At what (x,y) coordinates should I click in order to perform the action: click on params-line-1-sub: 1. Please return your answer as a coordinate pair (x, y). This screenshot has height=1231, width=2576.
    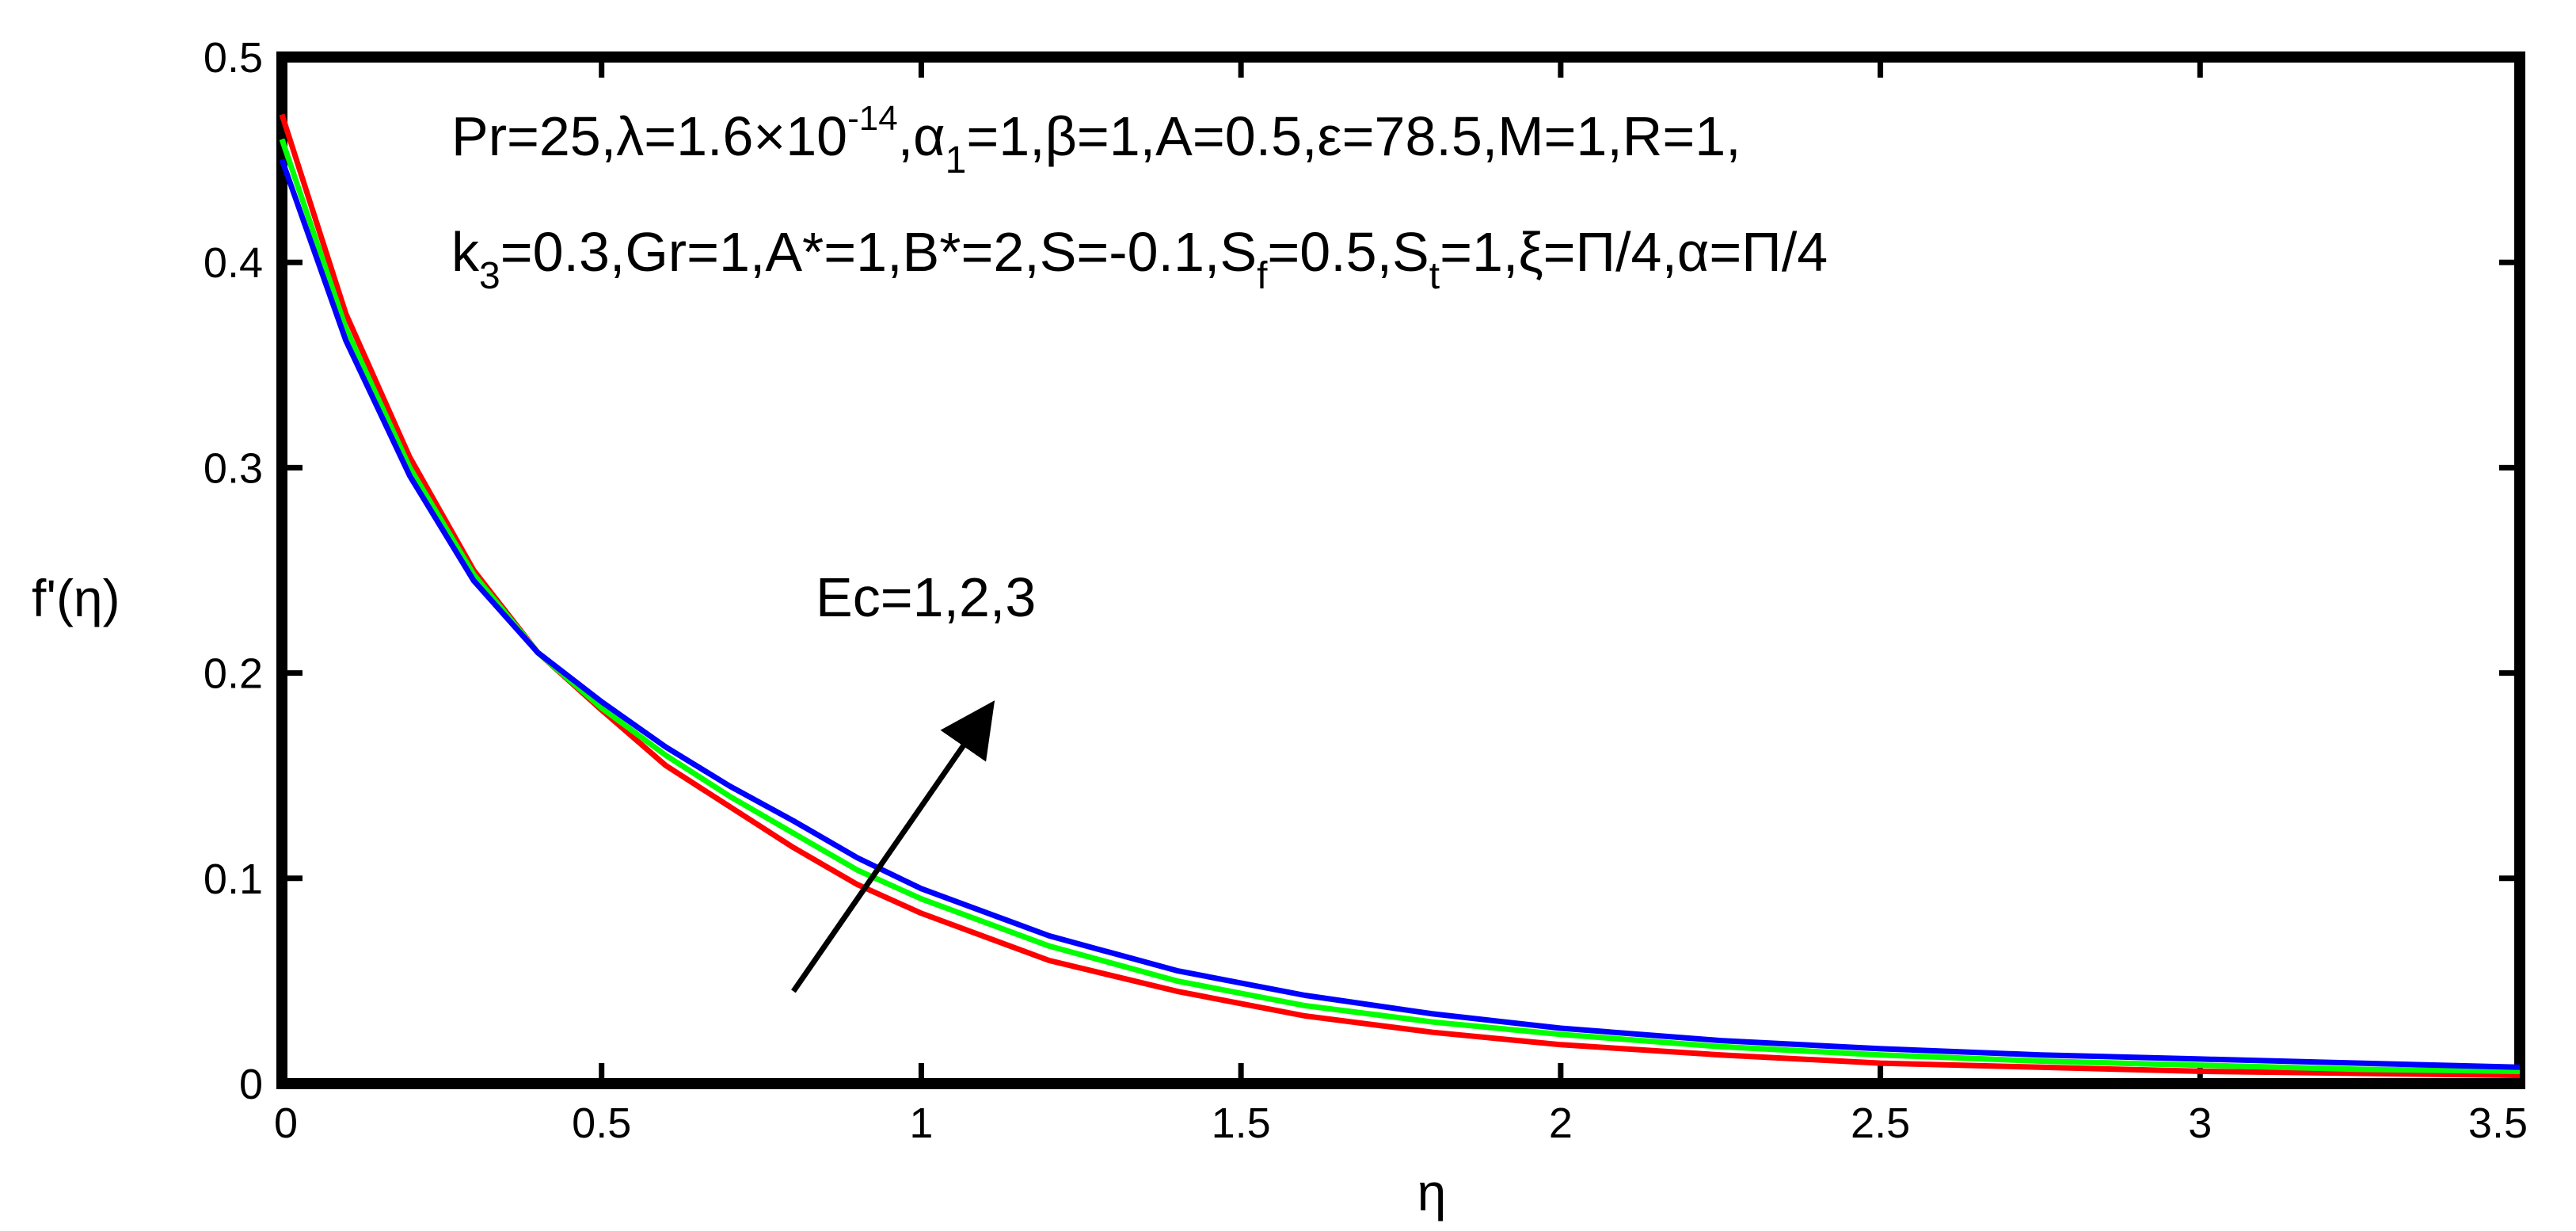
    Looking at the image, I should click on (956, 160).